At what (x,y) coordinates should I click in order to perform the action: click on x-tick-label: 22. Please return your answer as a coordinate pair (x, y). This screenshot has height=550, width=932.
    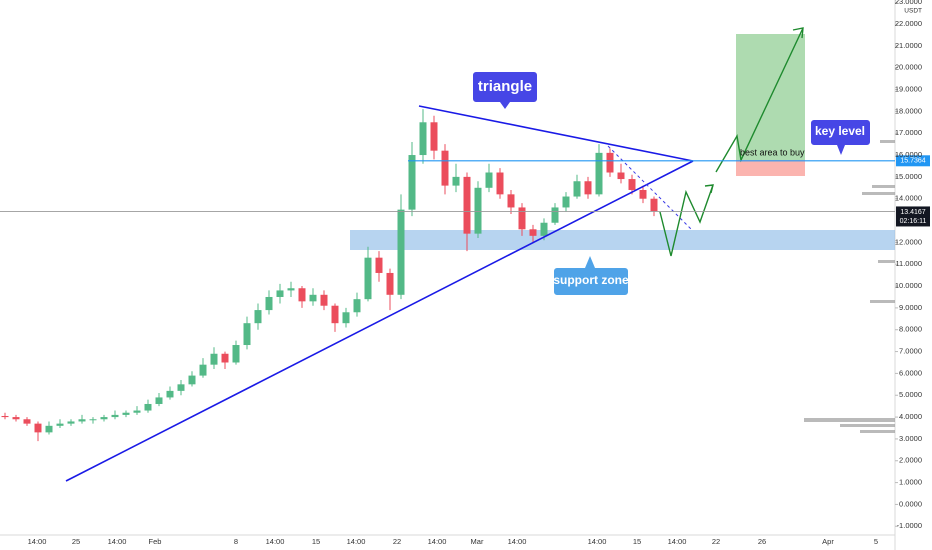
    Looking at the image, I should click on (716, 541).